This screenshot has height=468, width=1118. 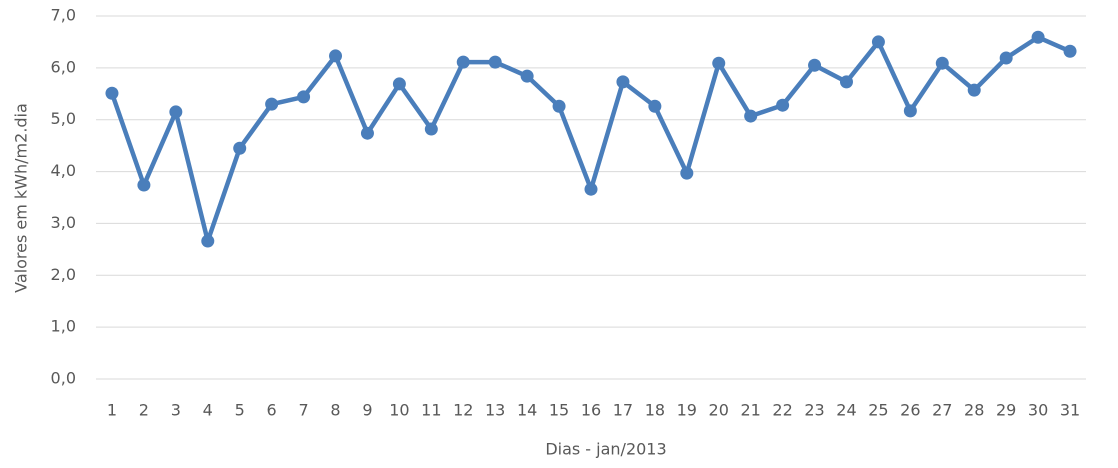 I want to click on y-tick-label: 6,0, so click(x=63, y=66).